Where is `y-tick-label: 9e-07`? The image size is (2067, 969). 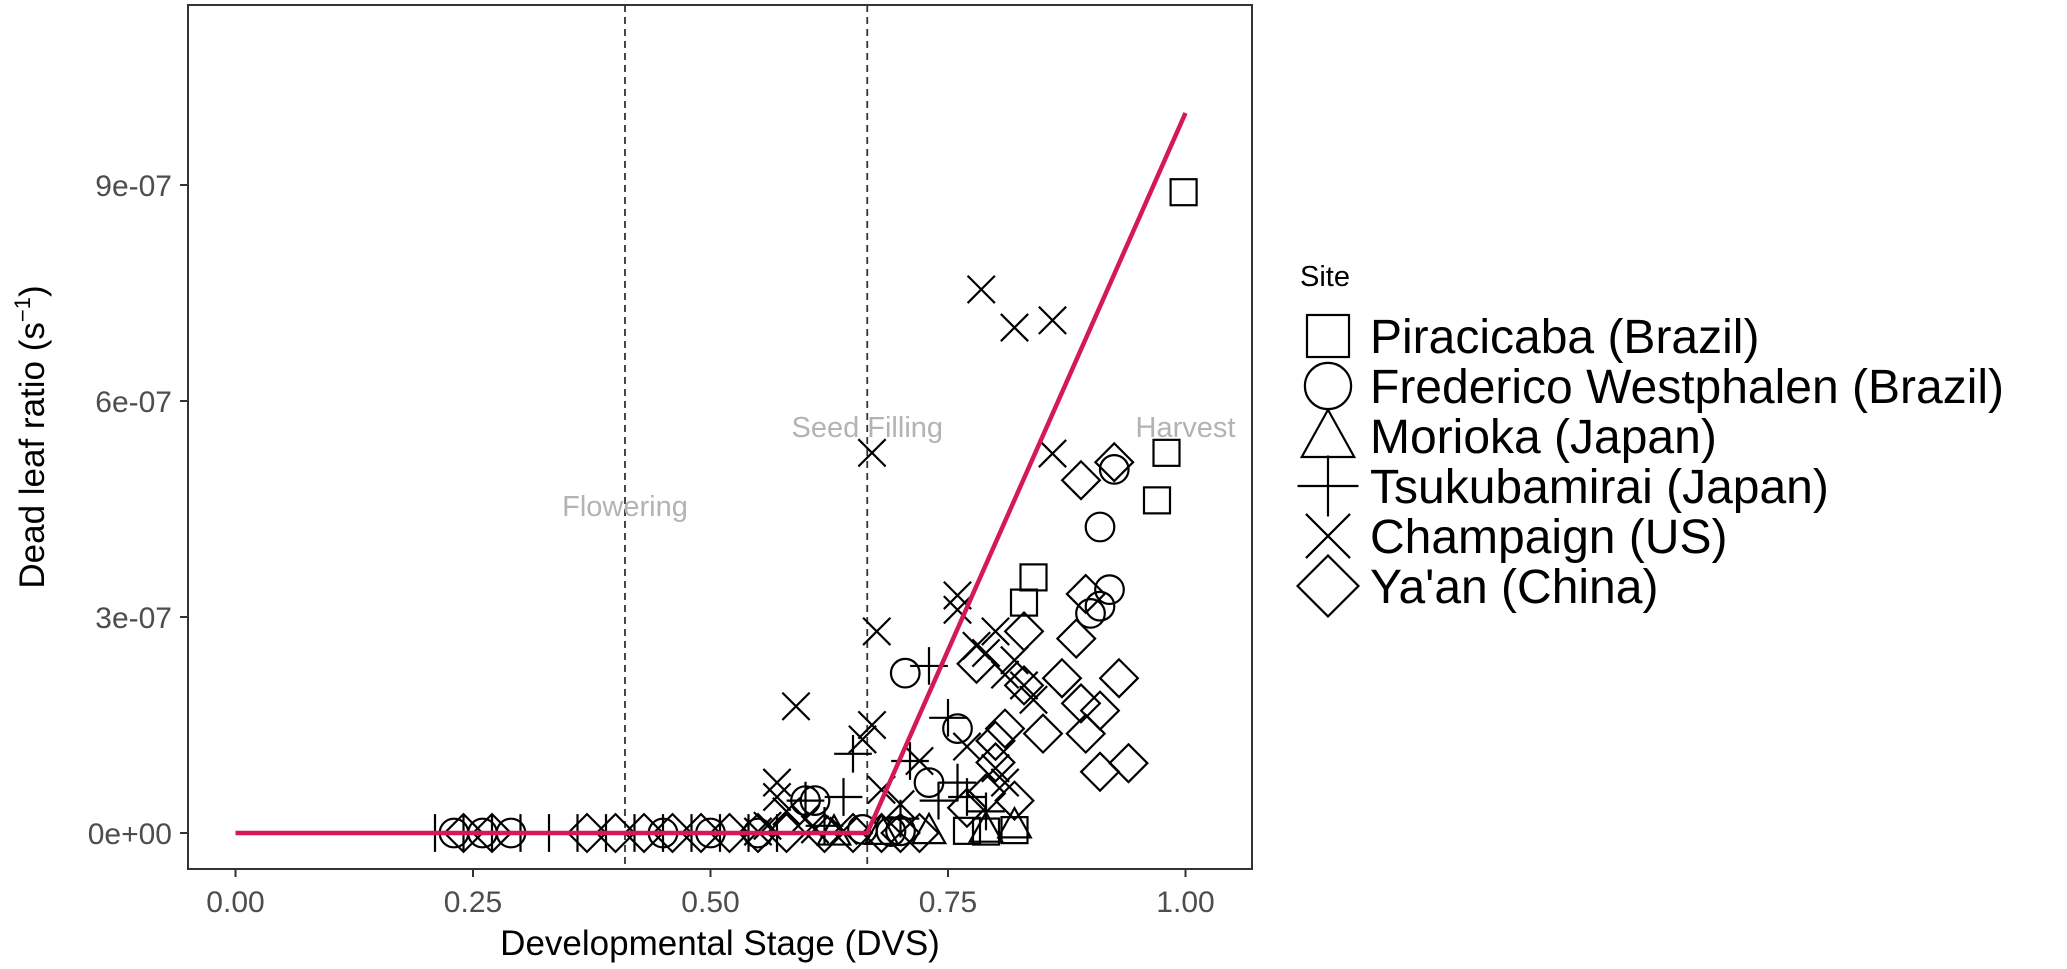 y-tick-label: 9e-07 is located at coordinates (133, 186).